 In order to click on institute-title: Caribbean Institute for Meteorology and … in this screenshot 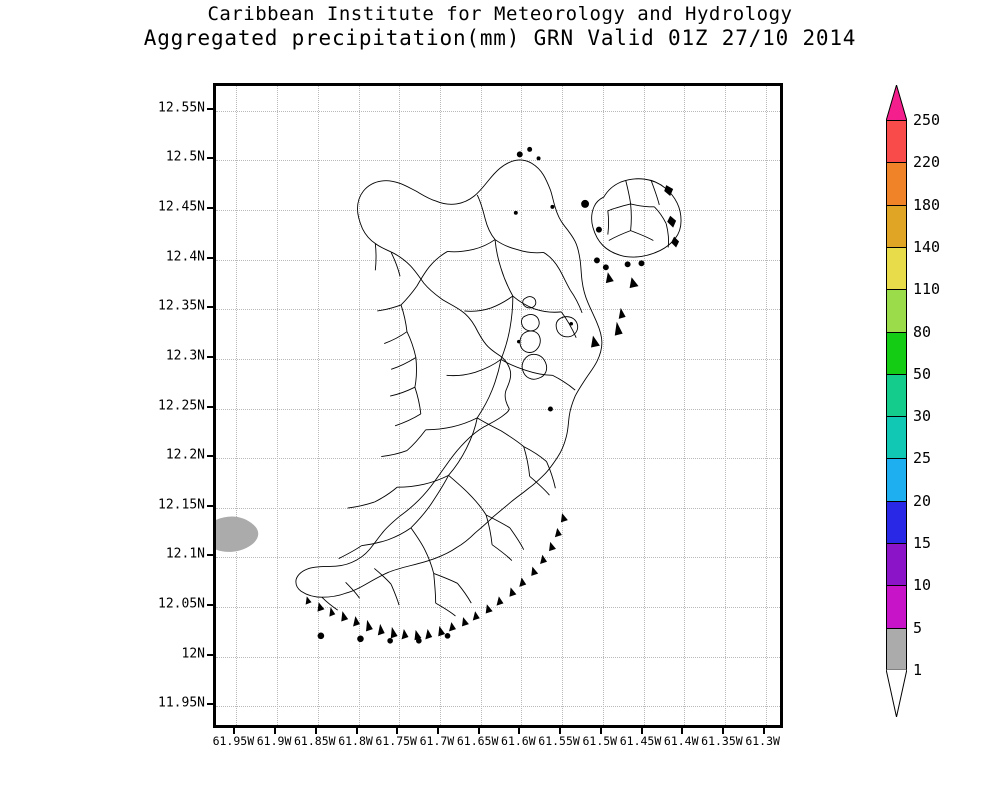, I will do `click(500, 14)`.